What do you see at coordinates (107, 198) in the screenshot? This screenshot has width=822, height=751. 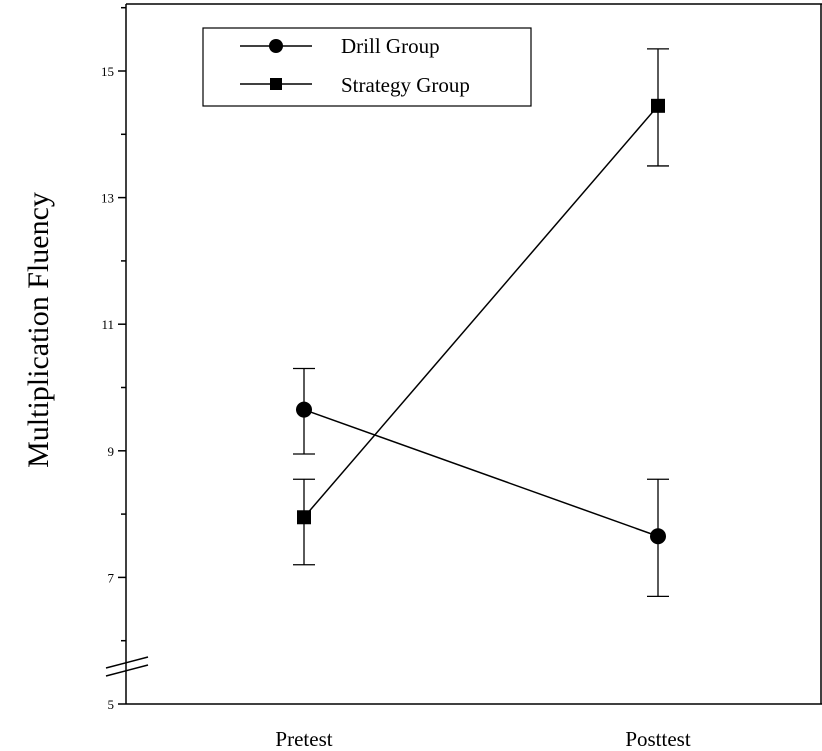 I see `y-tick-label: 13` at bounding box center [107, 198].